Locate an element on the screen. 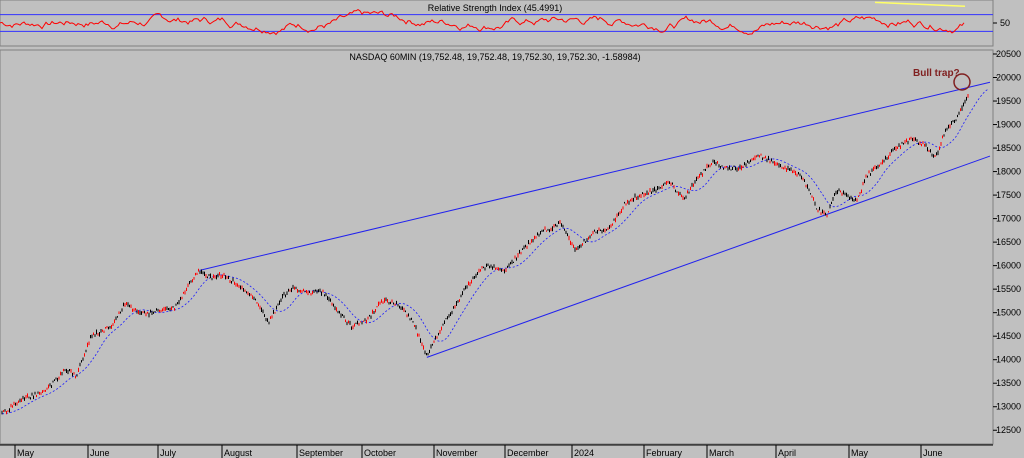 The width and height of the screenshot is (1024, 458). x-tick-label: July is located at coordinates (168, 453).